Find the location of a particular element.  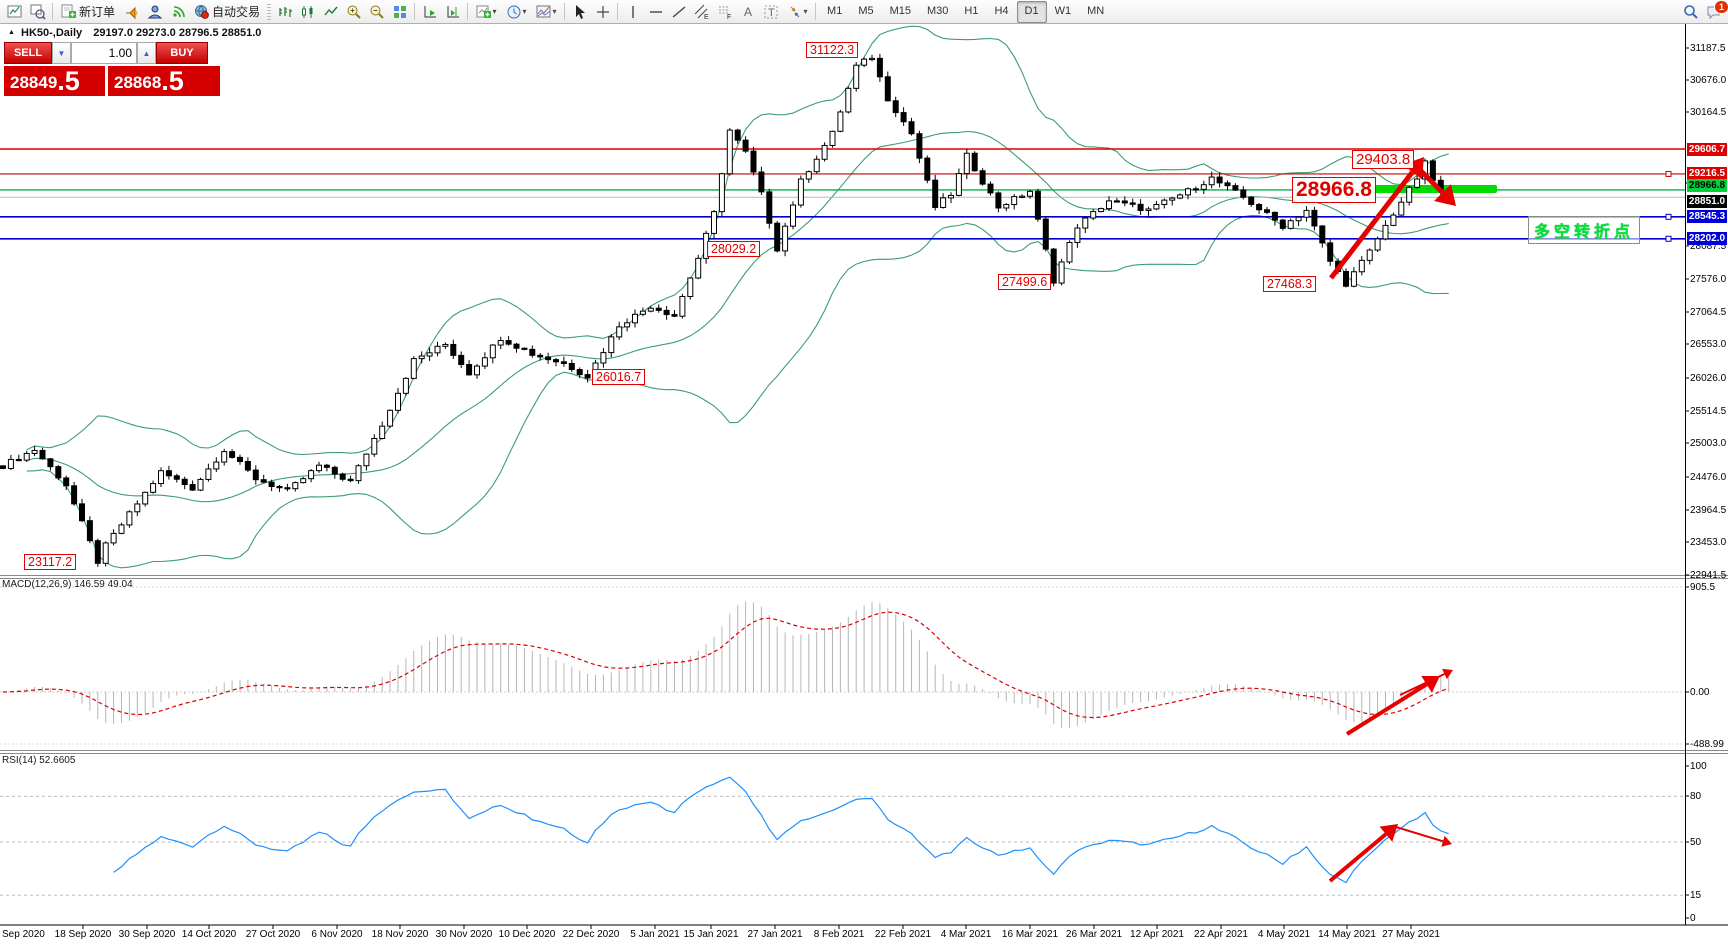

sell-price-frac: .5 is located at coordinates (68, 81).